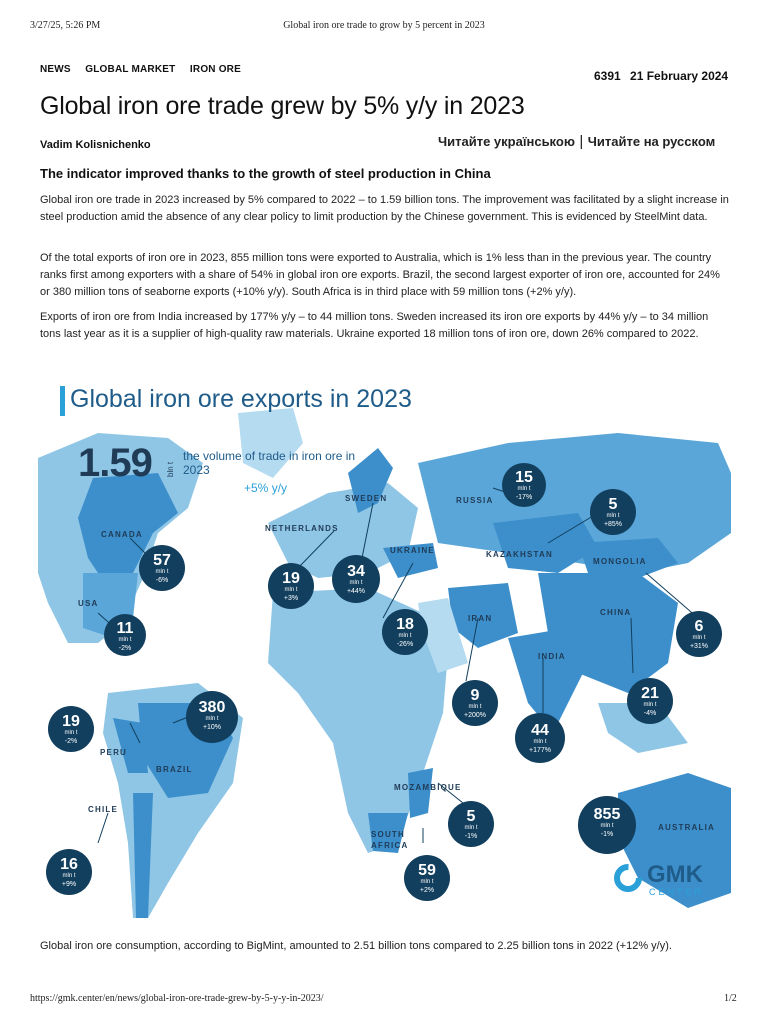  Describe the element at coordinates (519, 554) in the screenshot. I see `country-label-kazakhstan: KAZAKHSTAN` at that location.